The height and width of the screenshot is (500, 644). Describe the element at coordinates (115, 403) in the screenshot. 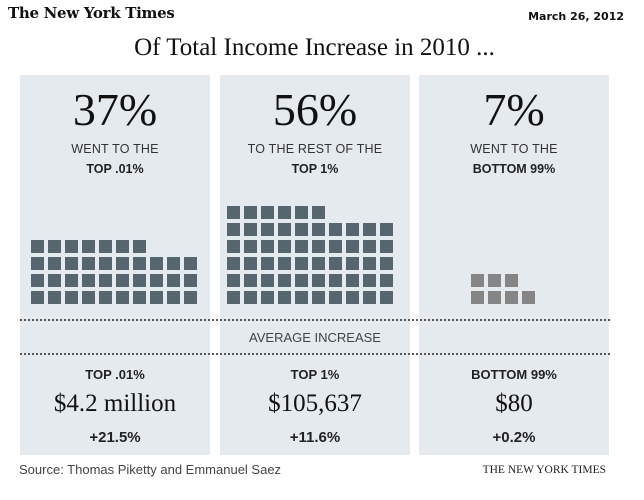

I see `average-increase: $4.2 million` at that location.